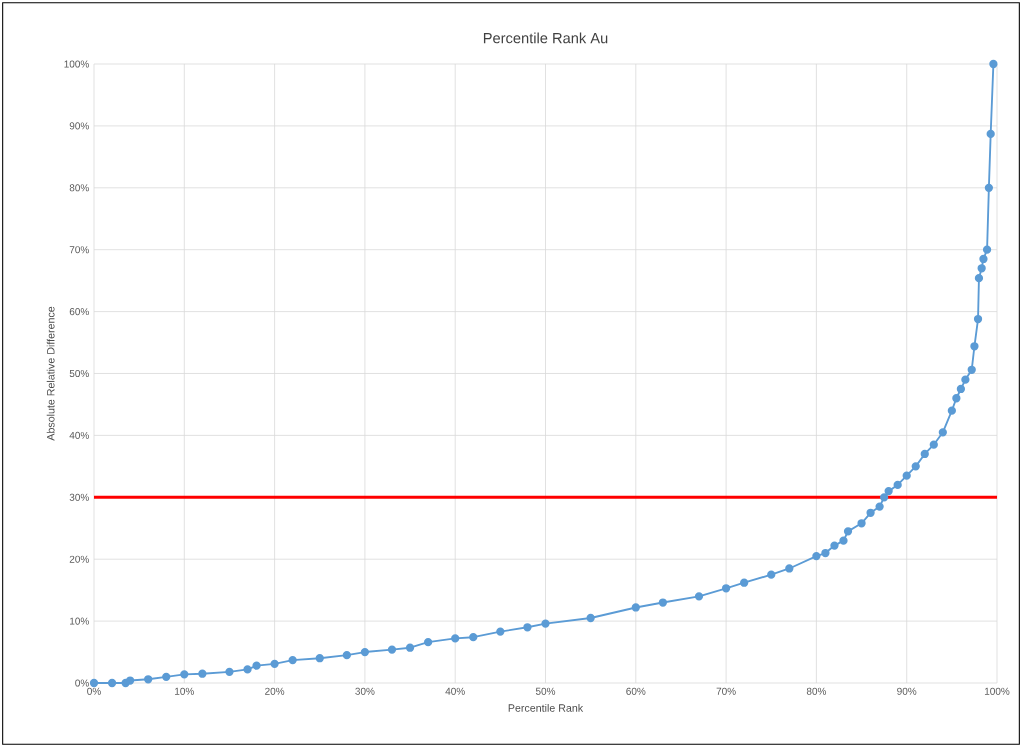 The image size is (1022, 747). Describe the element at coordinates (997, 691) in the screenshot. I see `x-tick-label: 100%` at that location.